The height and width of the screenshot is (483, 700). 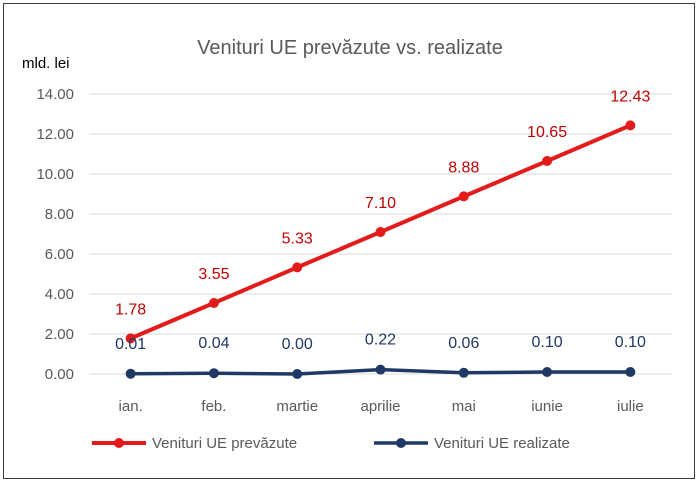 I want to click on x-category-label: ian., so click(x=131, y=406).